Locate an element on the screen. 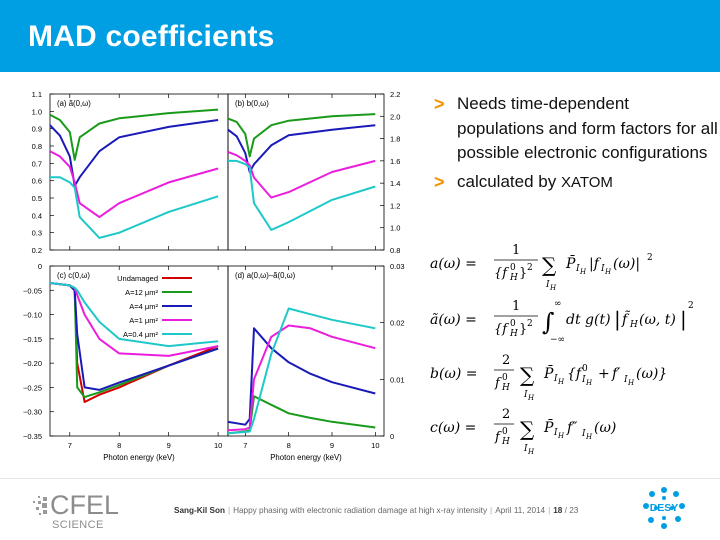  y-tick-label: −0.20 is located at coordinates (32, 363).